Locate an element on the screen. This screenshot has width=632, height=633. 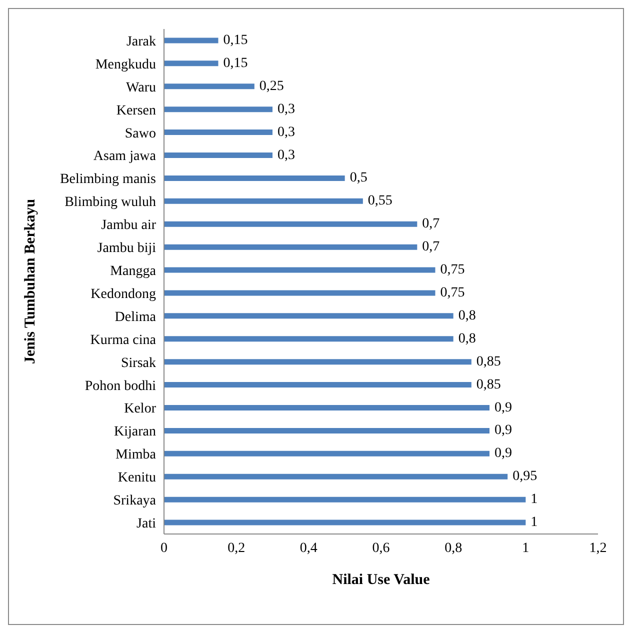
y-tick-label: Waru is located at coordinates (141, 88).